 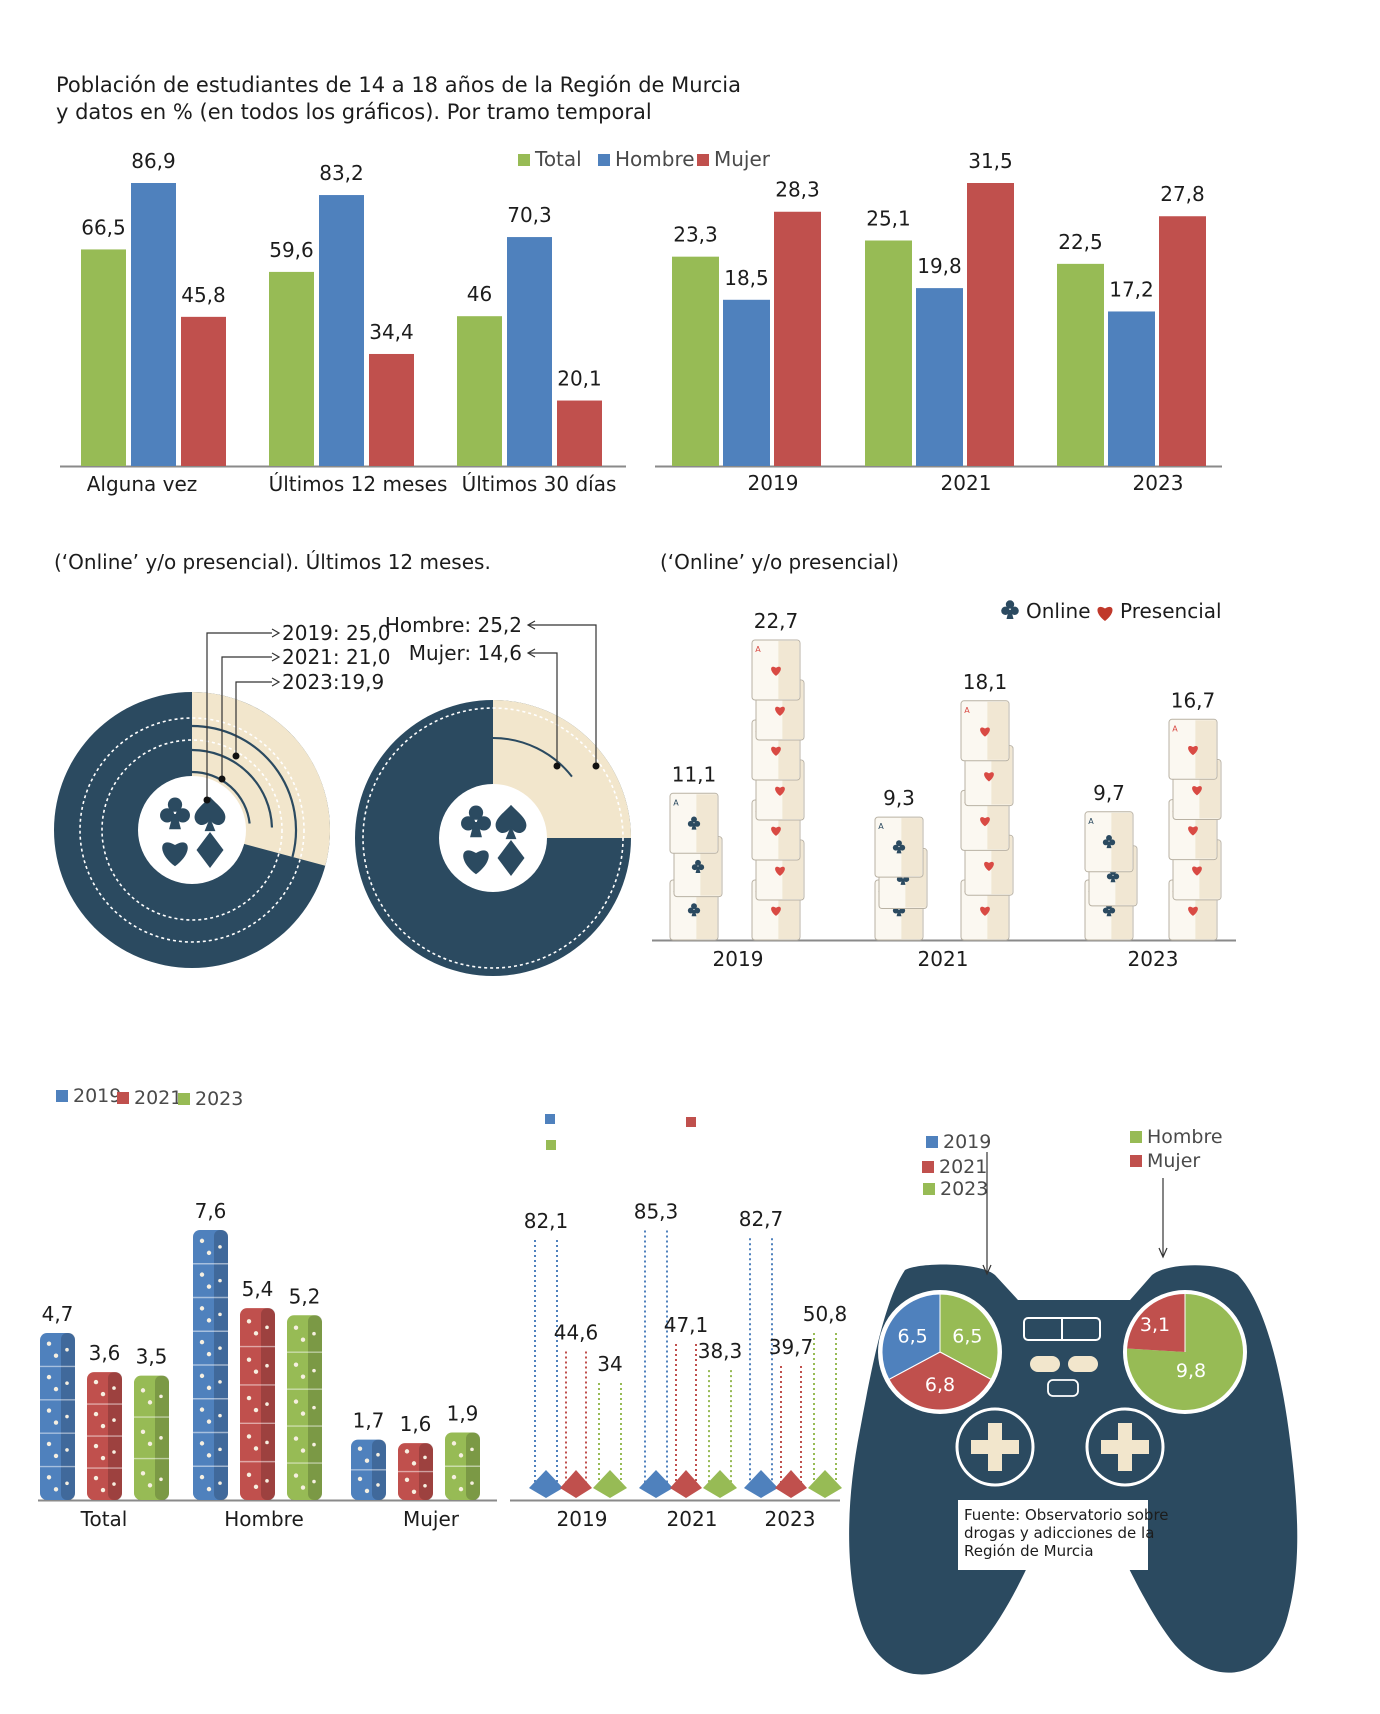 I want to click on cards-stack-online: AAA, so click(x=1111, y=876).